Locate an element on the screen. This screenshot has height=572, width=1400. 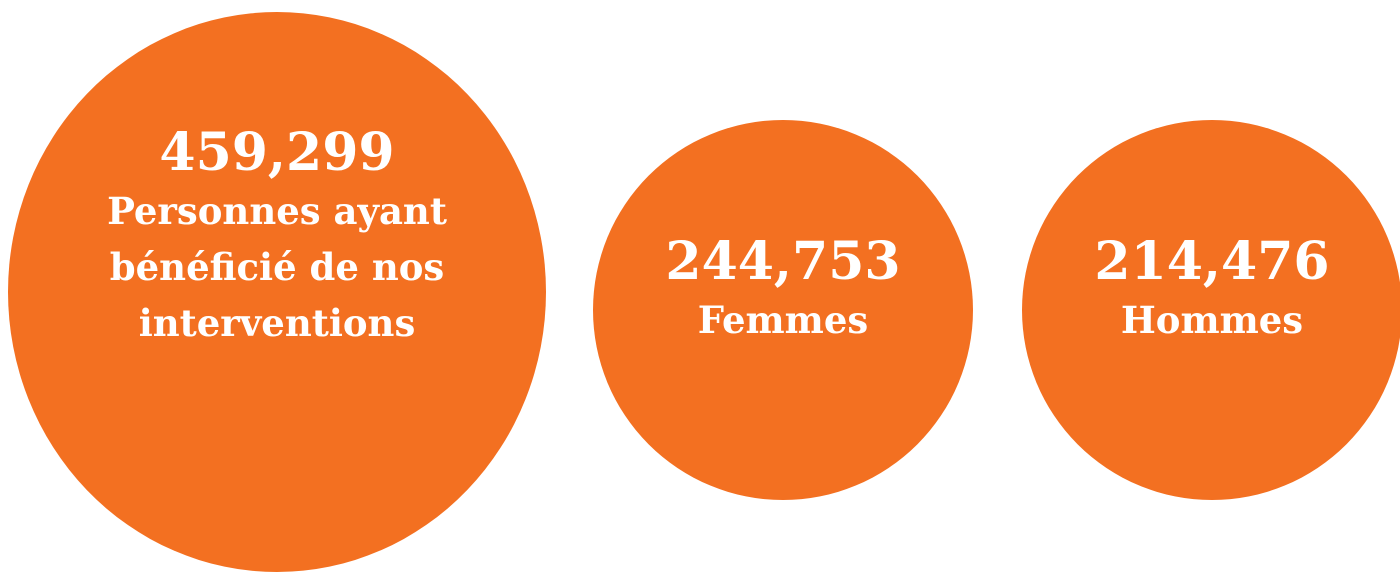
stat-label: Hommes is located at coordinates (1212, 320).